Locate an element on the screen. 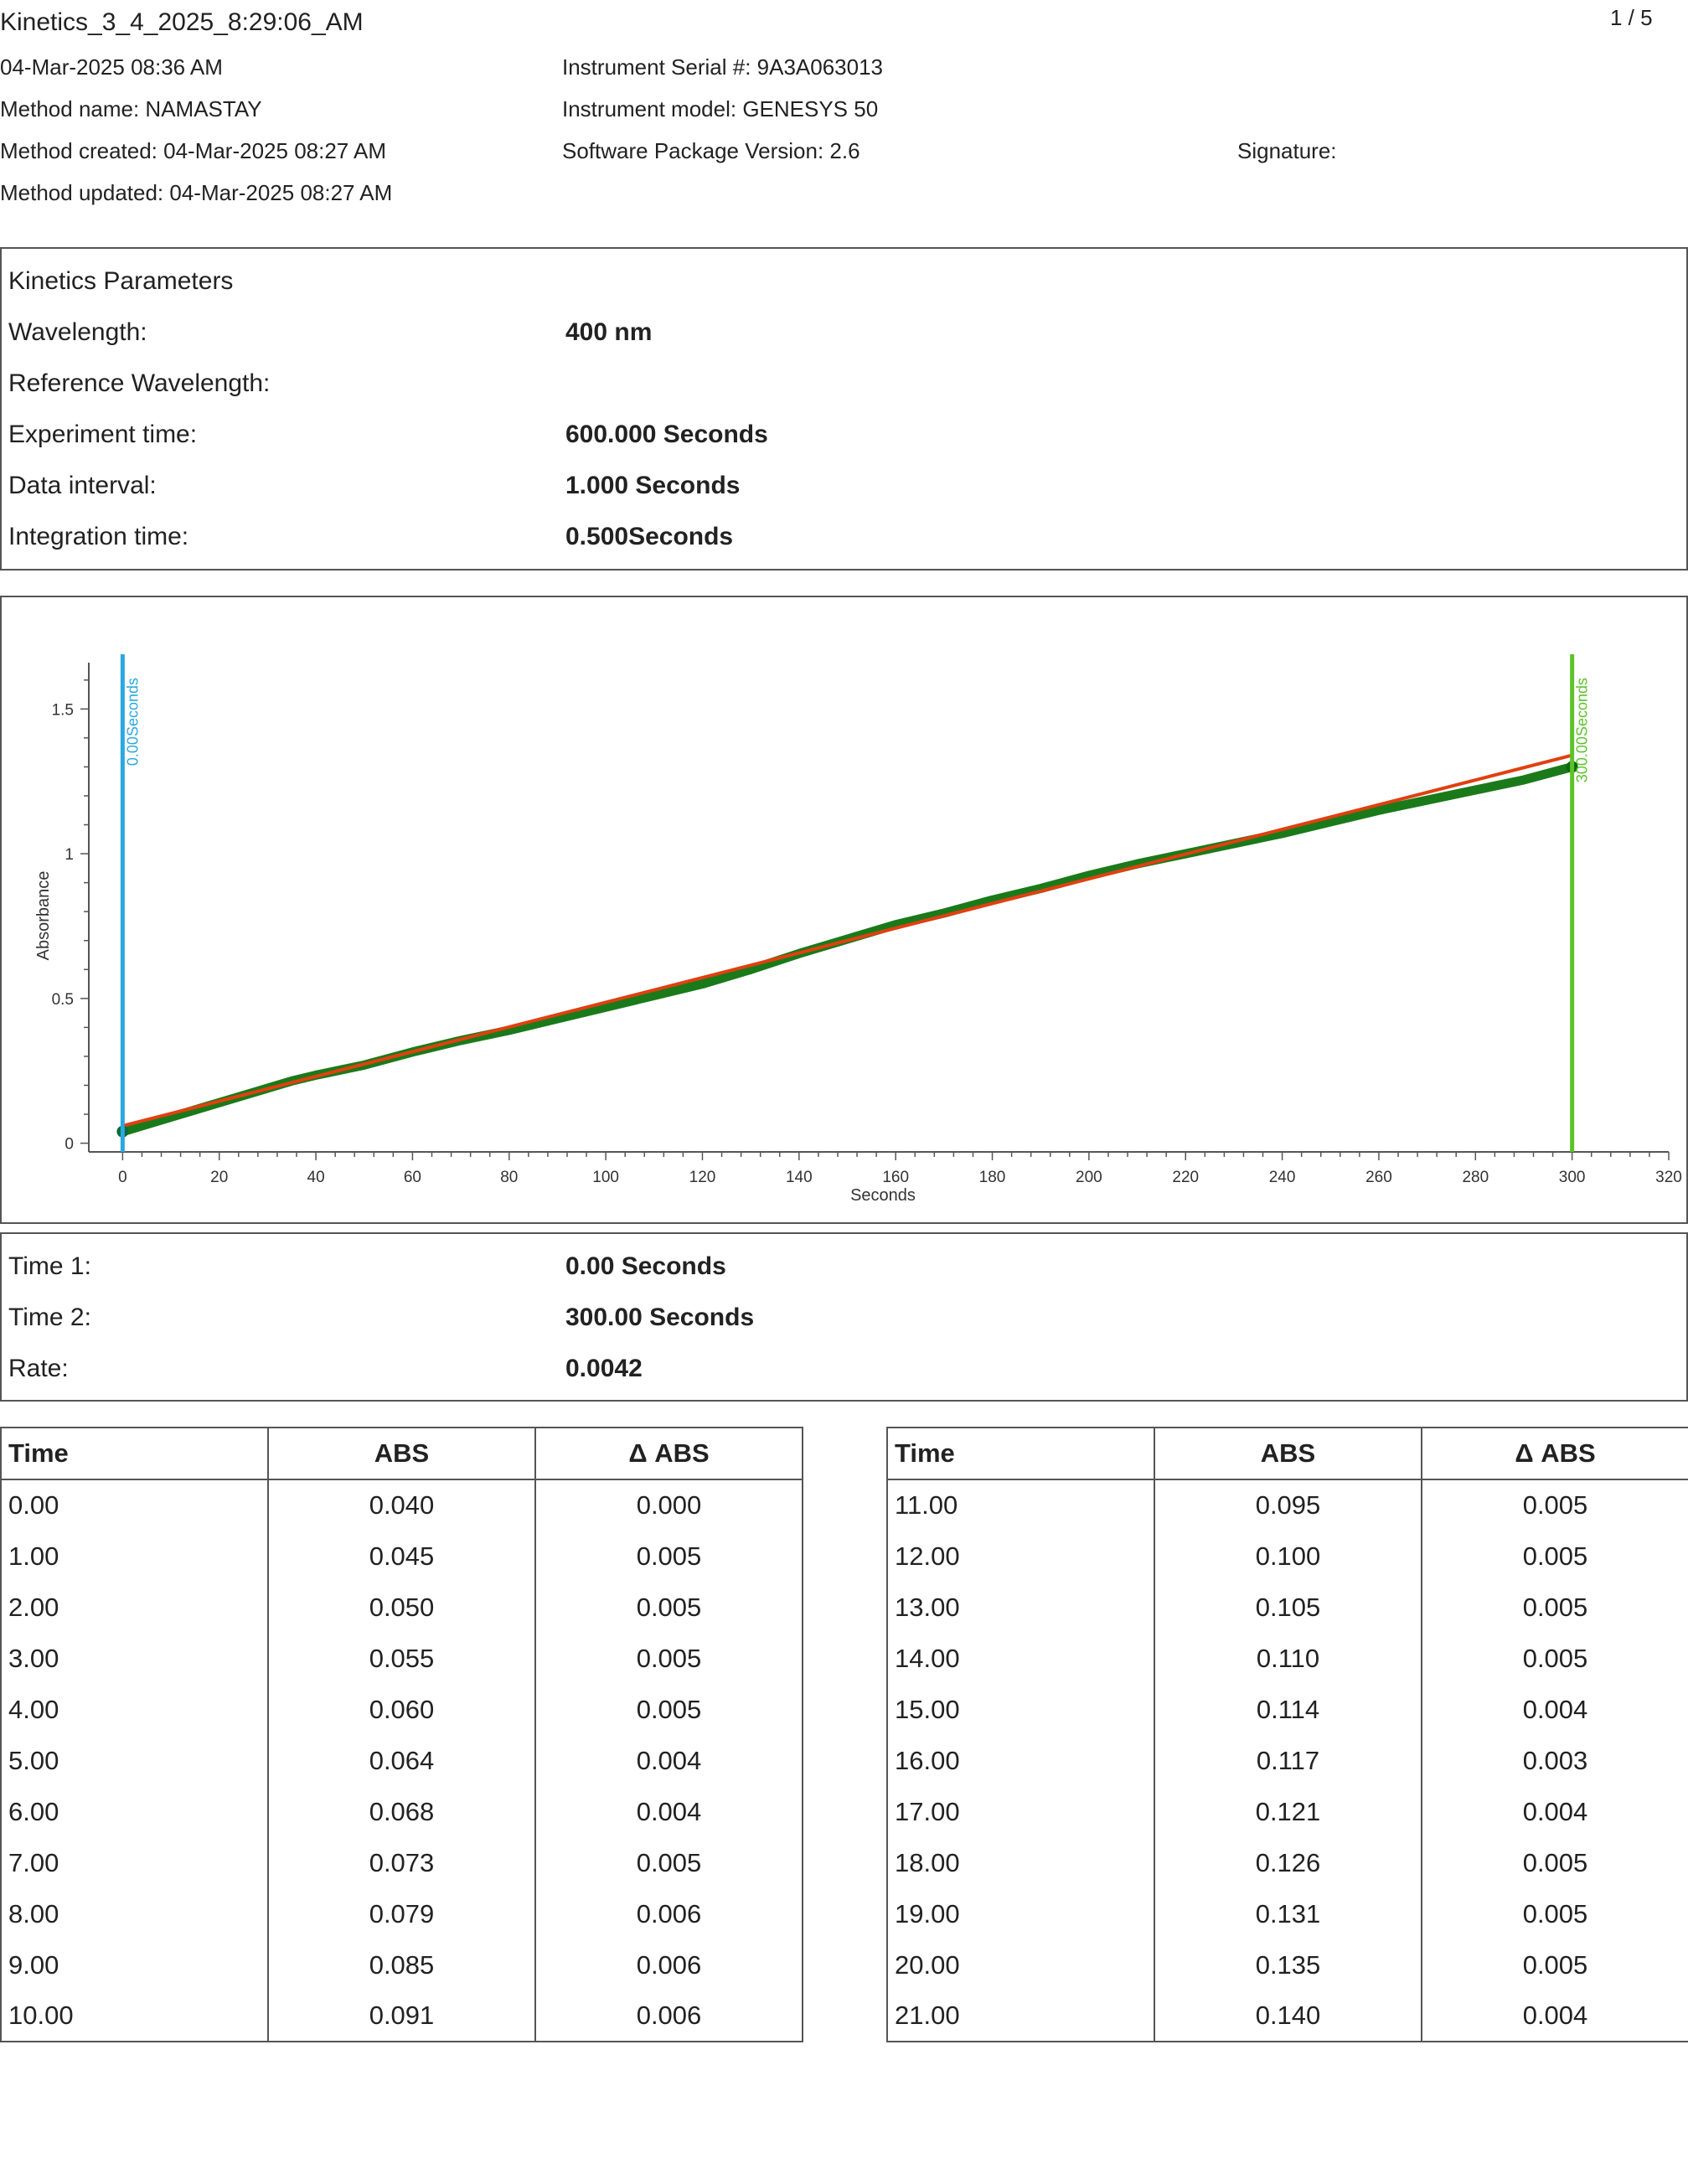 The height and width of the screenshot is (2184, 1688). time-cell: 14.00 is located at coordinates (1020, 1658).